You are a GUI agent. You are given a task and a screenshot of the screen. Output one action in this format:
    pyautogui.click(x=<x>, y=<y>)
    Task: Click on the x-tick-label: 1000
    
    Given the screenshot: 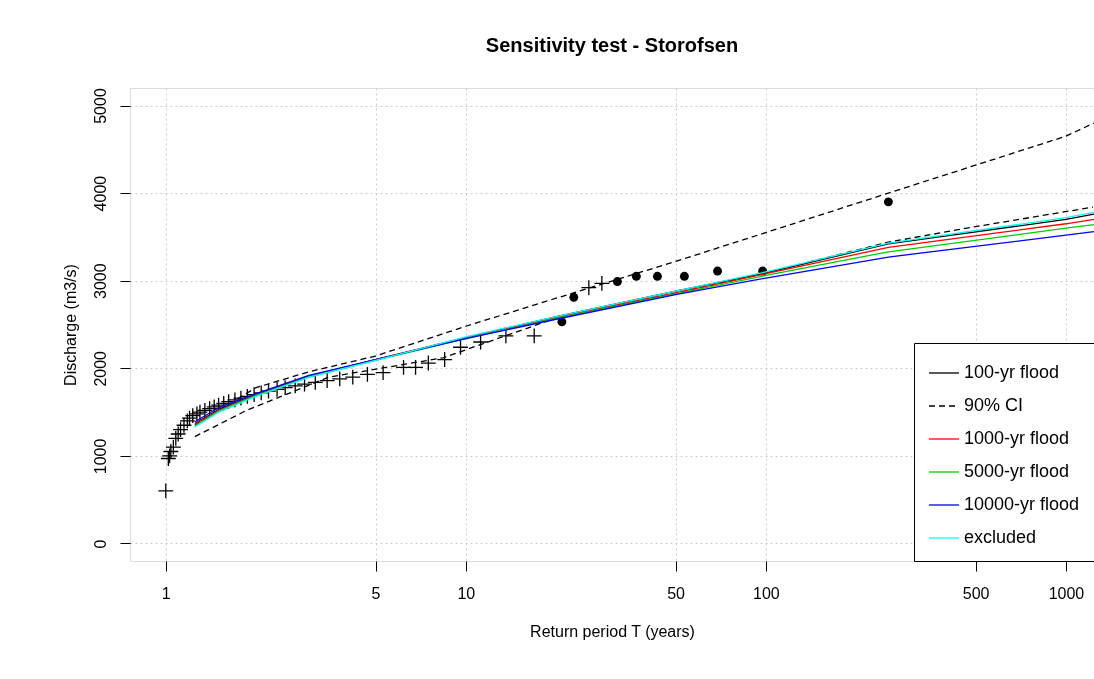 What is the action you would take?
    pyautogui.click(x=1066, y=593)
    